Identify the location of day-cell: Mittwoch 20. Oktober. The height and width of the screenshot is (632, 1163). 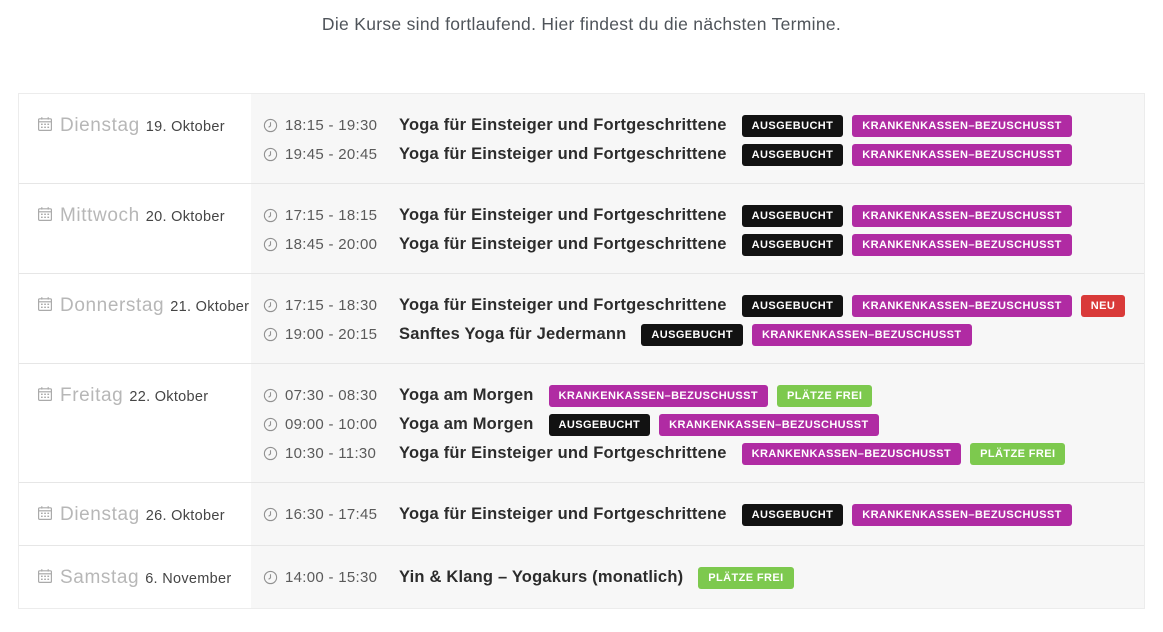
(135, 228).